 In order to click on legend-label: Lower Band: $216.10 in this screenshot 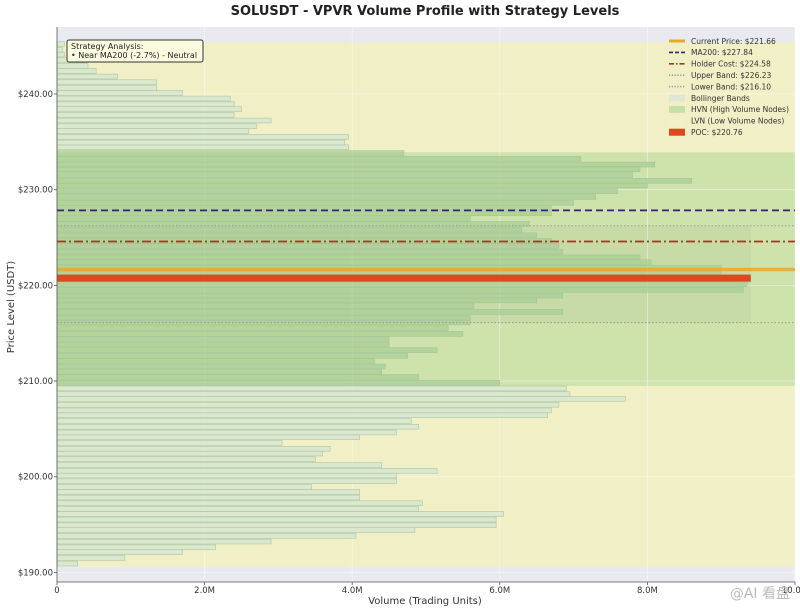, I will do `click(731, 86)`.